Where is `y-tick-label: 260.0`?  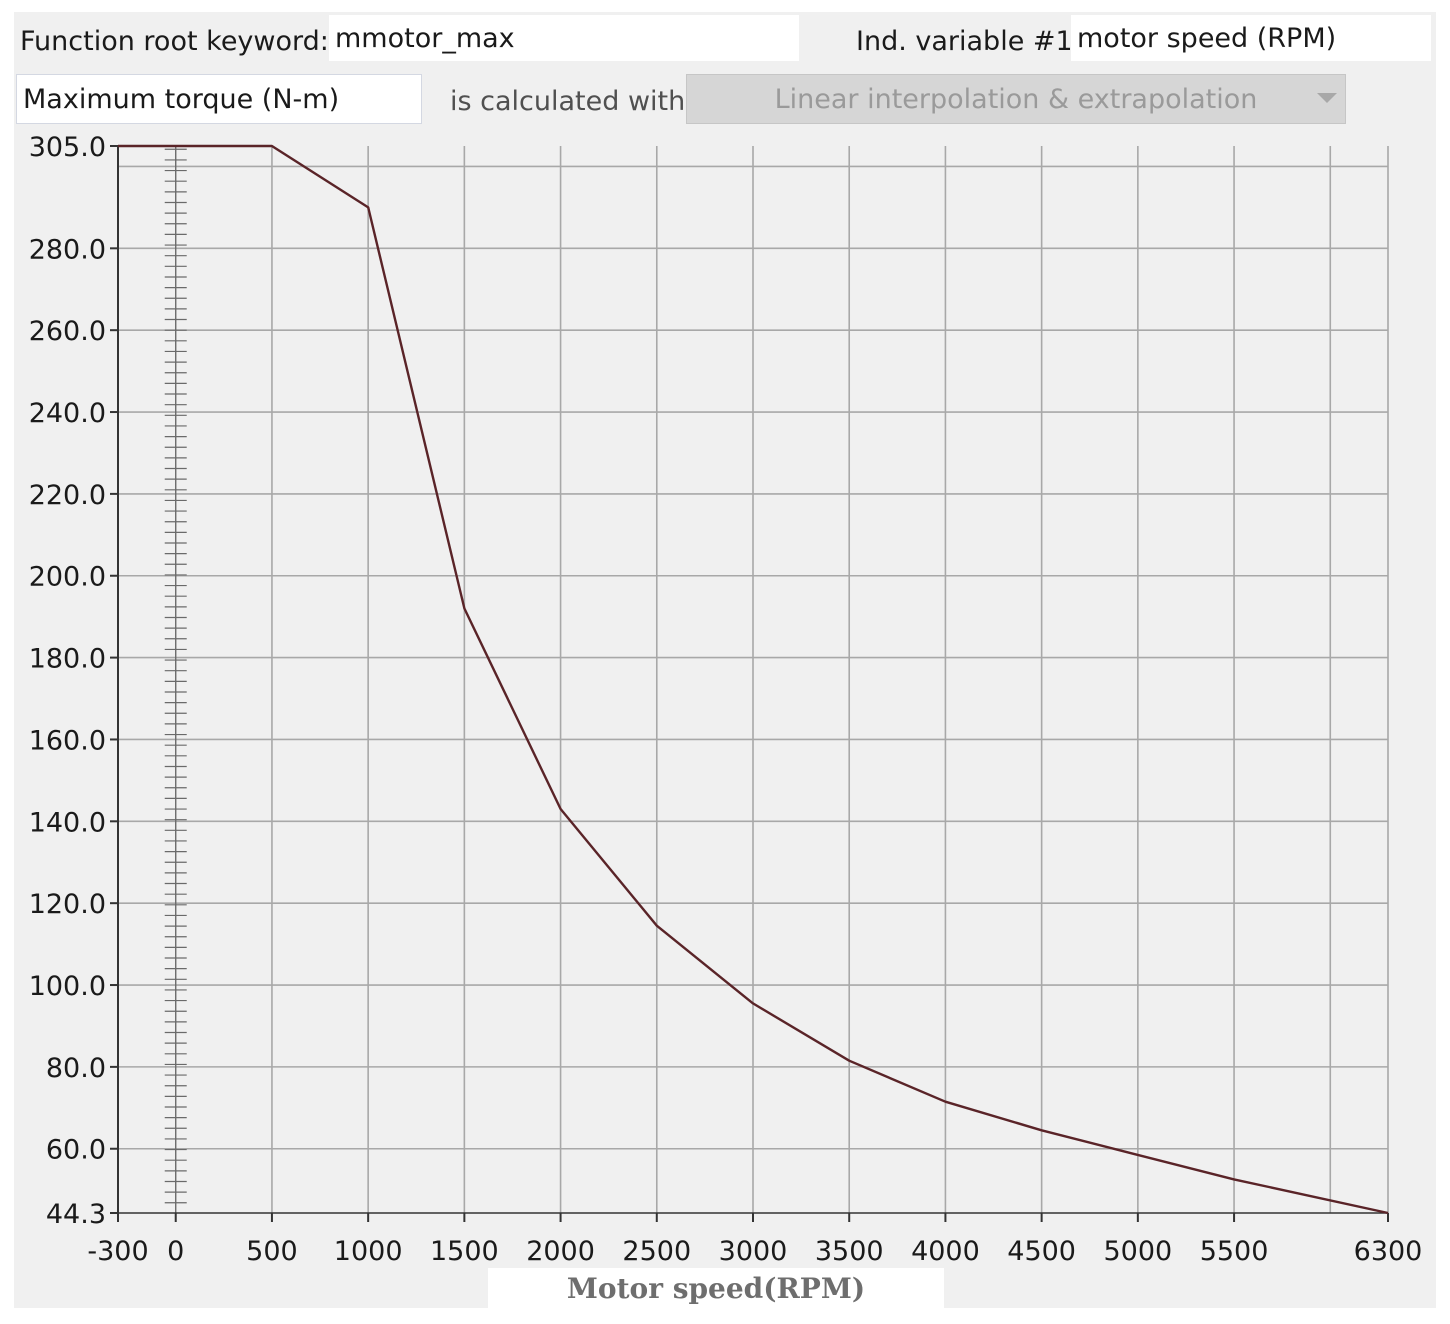 y-tick-label: 260.0 is located at coordinates (67, 331).